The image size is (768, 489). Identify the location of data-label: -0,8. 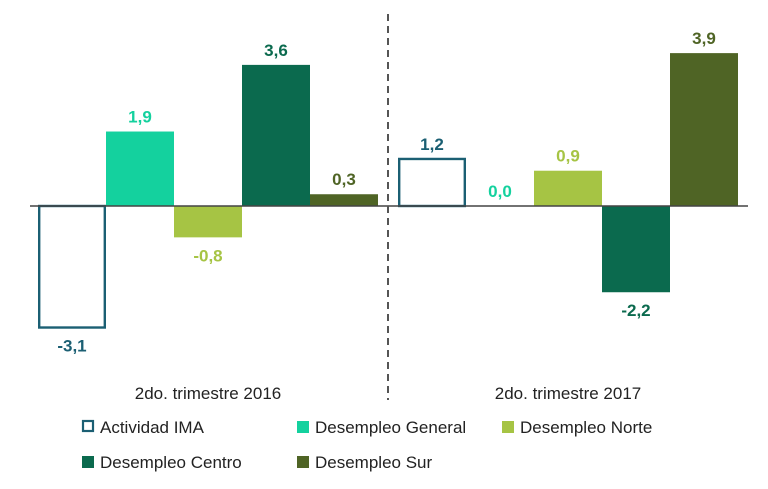
(207, 255).